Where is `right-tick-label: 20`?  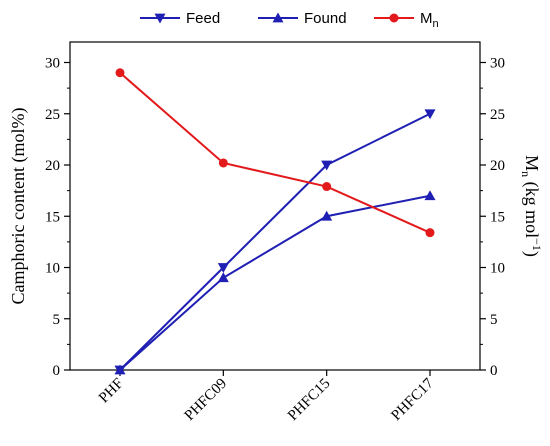 right-tick-label: 20 is located at coordinates (497, 166).